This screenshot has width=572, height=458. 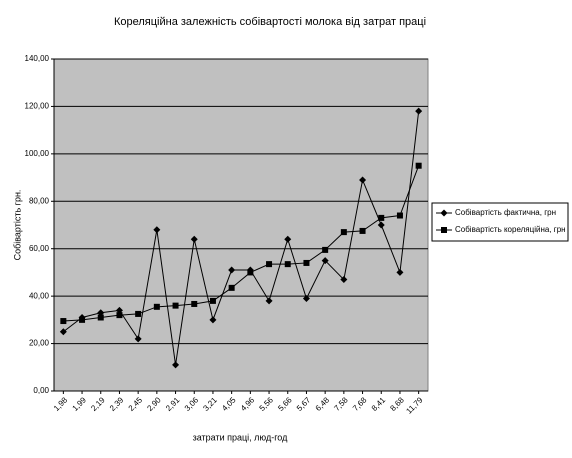 What do you see at coordinates (505, 212) in the screenshot?
I see `legend-label: Собівартість фактична, грн` at bounding box center [505, 212].